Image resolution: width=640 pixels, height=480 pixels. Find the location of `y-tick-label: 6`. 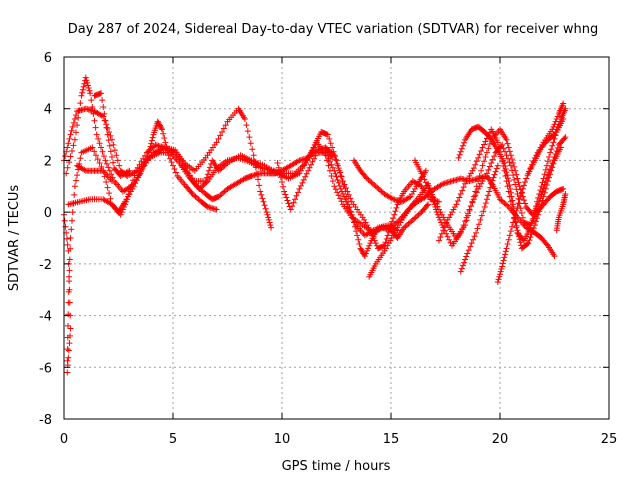

y-tick-label: 6 is located at coordinates (48, 58).